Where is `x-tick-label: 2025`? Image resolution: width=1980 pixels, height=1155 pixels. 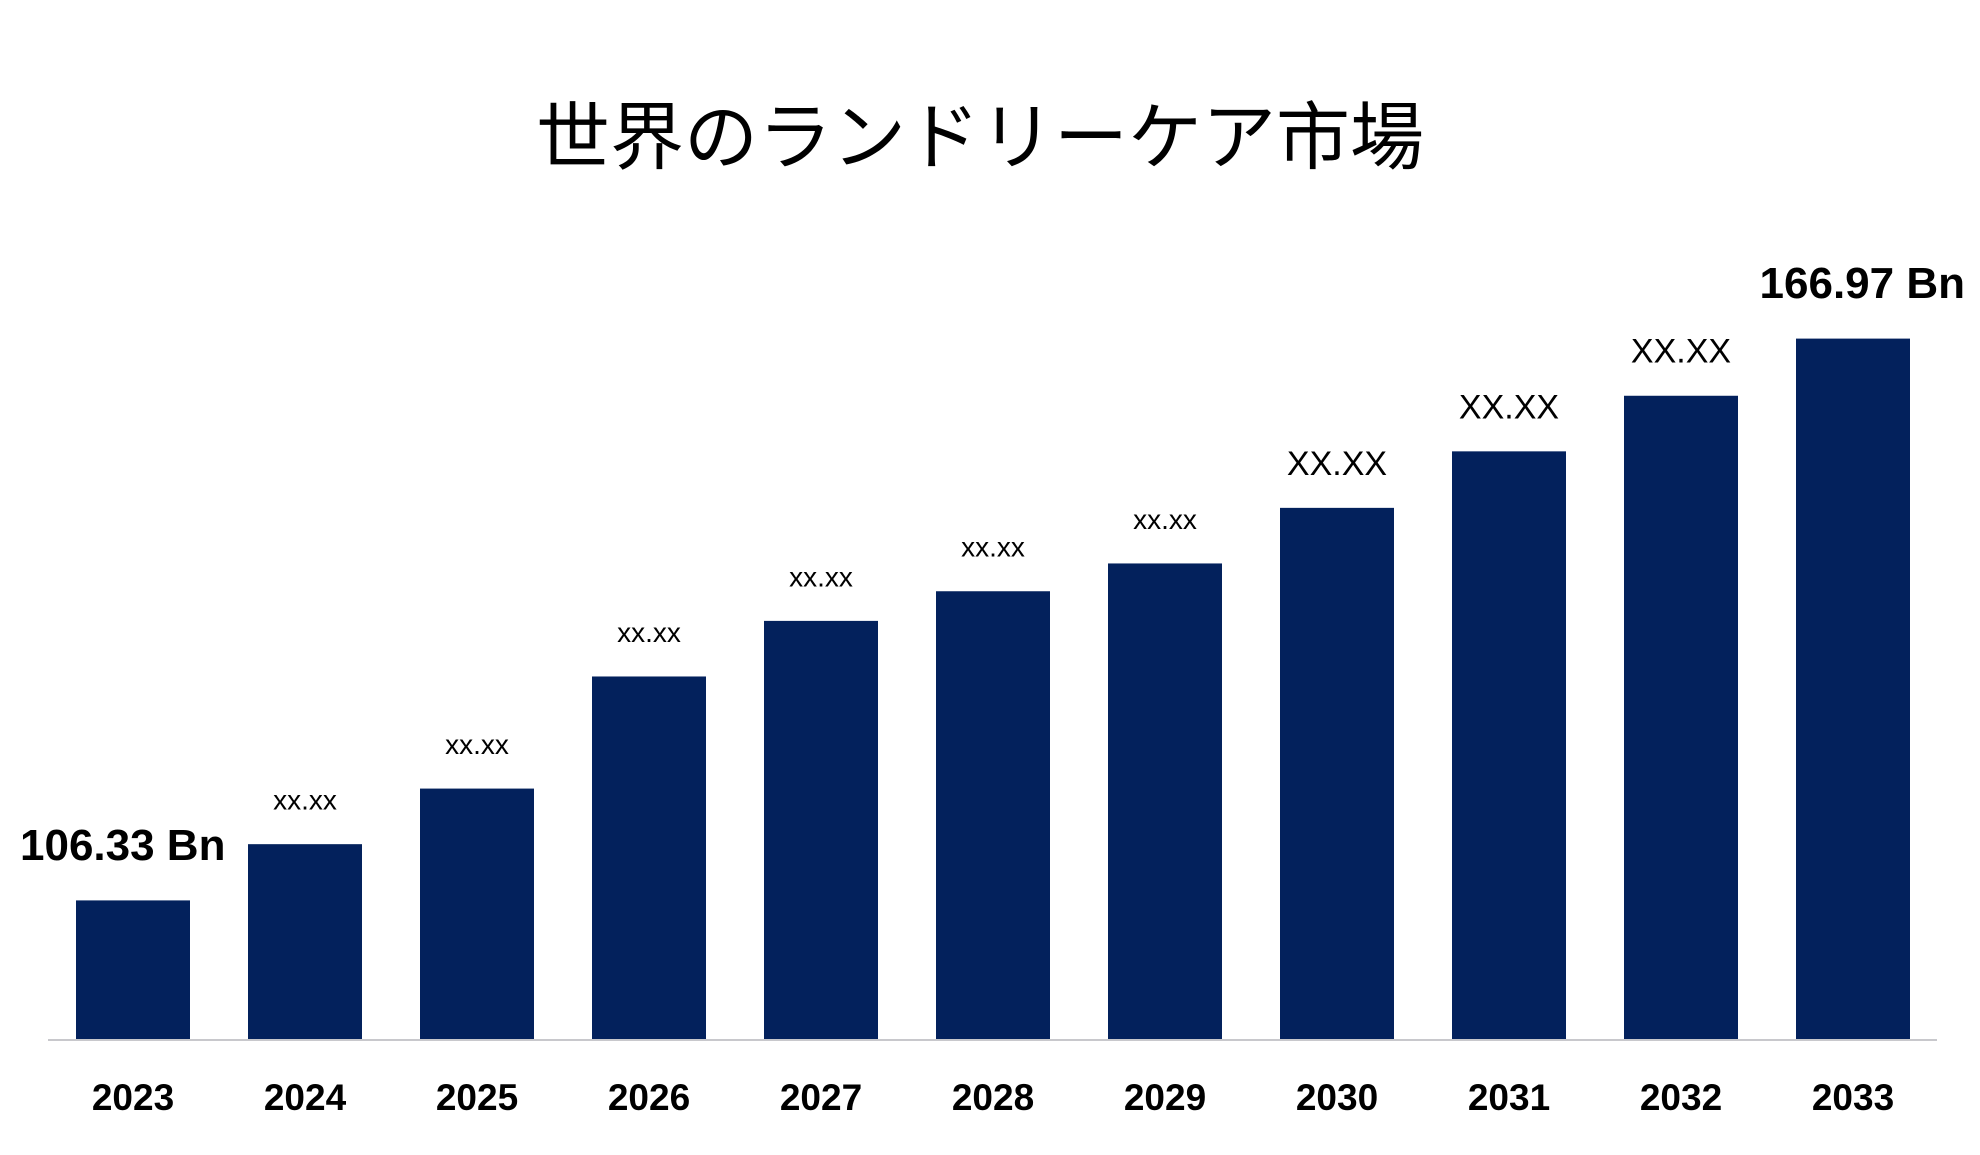
x-tick-label: 2025 is located at coordinates (477, 1097).